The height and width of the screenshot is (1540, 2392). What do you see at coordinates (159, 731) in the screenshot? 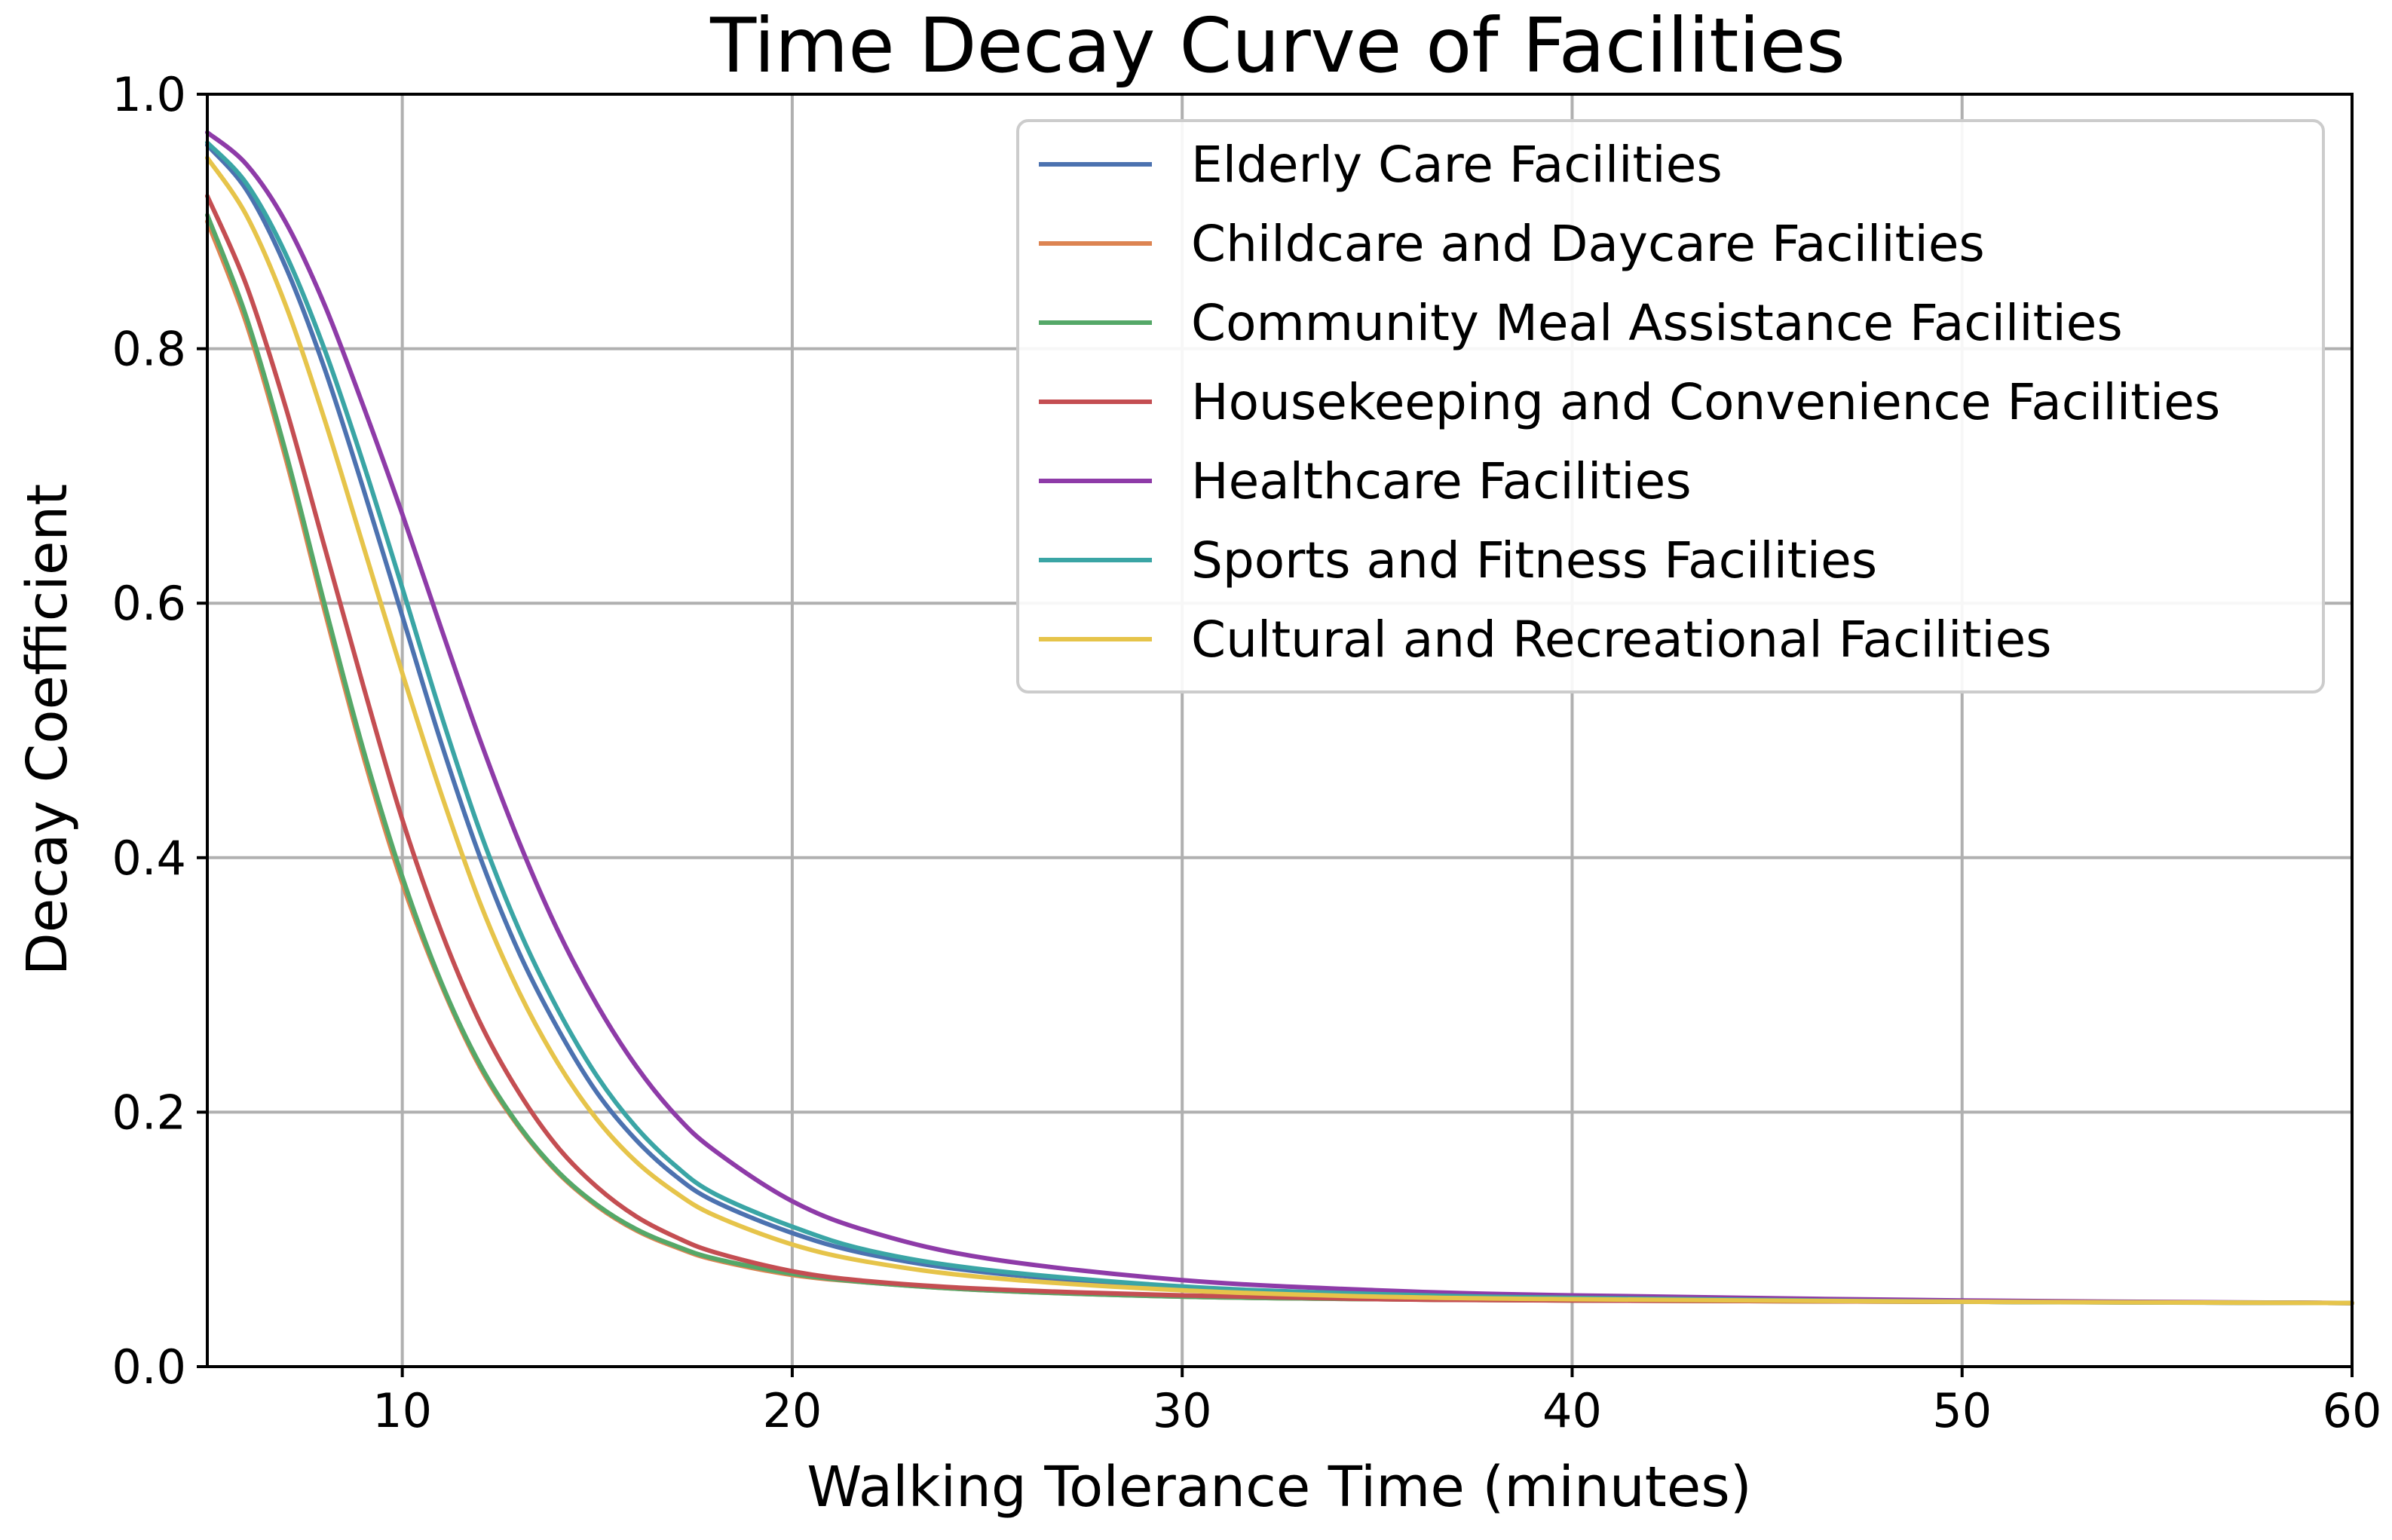
I see `y-axis-ticks: 0.0 0.2 0.4 0.6 0.8 1.0` at bounding box center [159, 731].